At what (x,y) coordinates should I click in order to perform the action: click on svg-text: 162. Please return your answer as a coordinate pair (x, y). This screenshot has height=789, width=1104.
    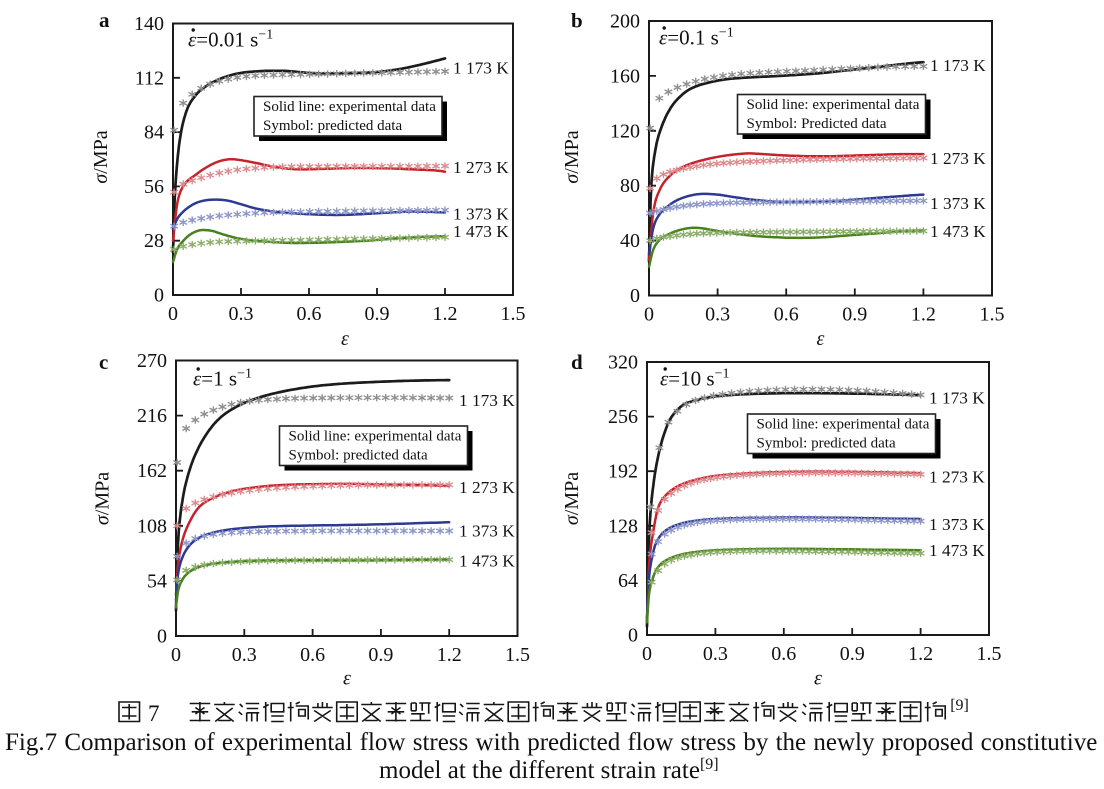
    Looking at the image, I should click on (152, 471).